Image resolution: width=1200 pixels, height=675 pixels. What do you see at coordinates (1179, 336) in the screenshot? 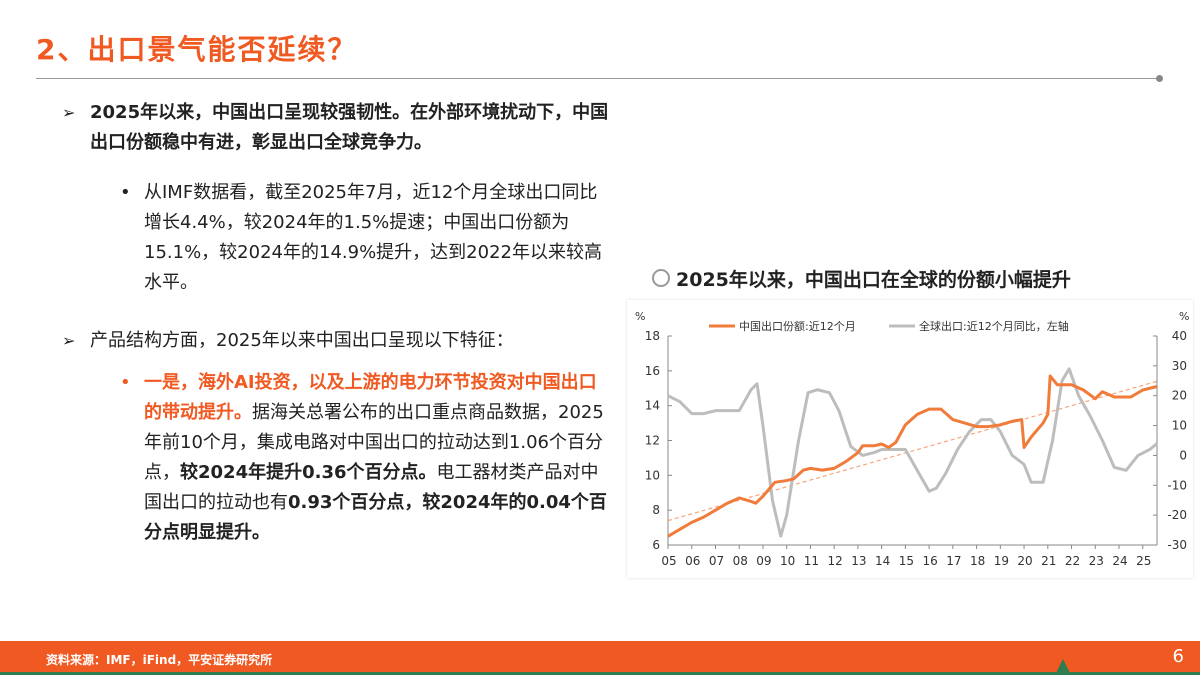
I see `right-tick-label: 40` at bounding box center [1179, 336].